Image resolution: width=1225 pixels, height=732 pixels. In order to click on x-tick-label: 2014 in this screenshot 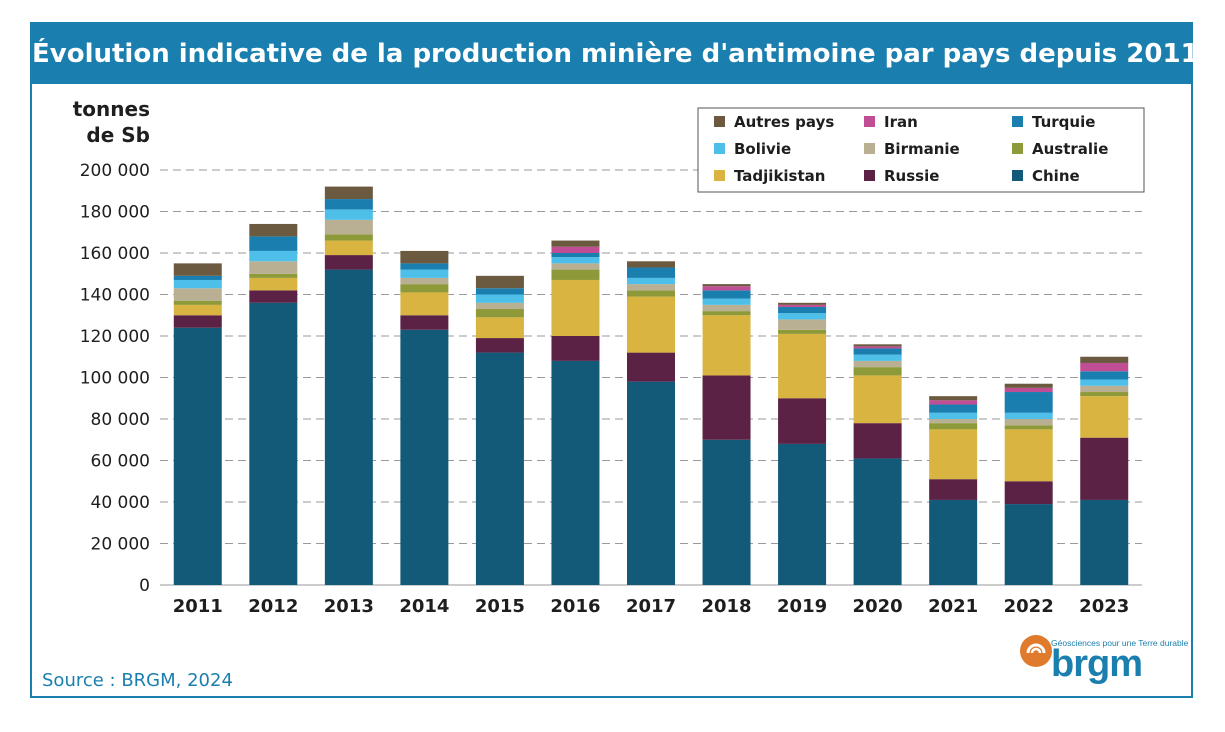, I will do `click(424, 606)`.